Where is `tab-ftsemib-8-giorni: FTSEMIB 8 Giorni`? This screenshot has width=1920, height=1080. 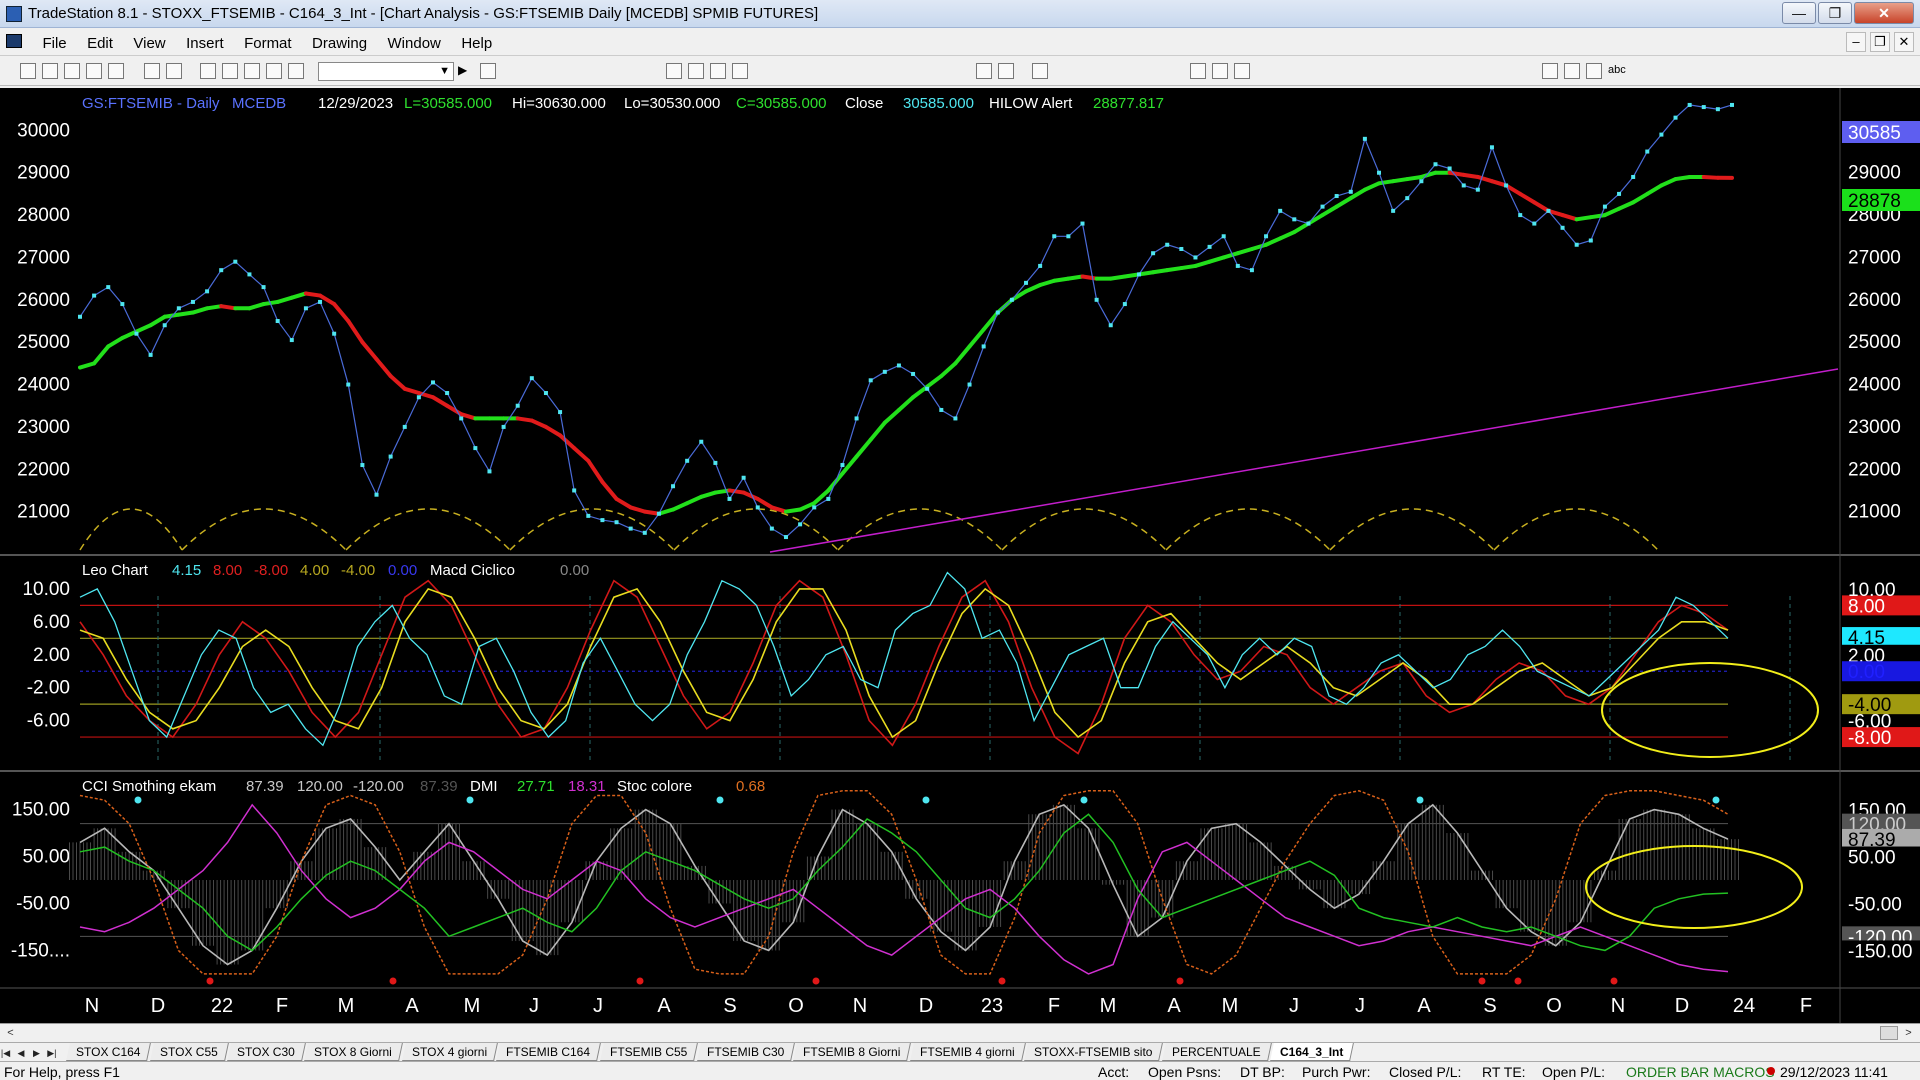 tab-ftsemib-8-giorni: FTSEMIB 8 Giorni is located at coordinates (852, 1052).